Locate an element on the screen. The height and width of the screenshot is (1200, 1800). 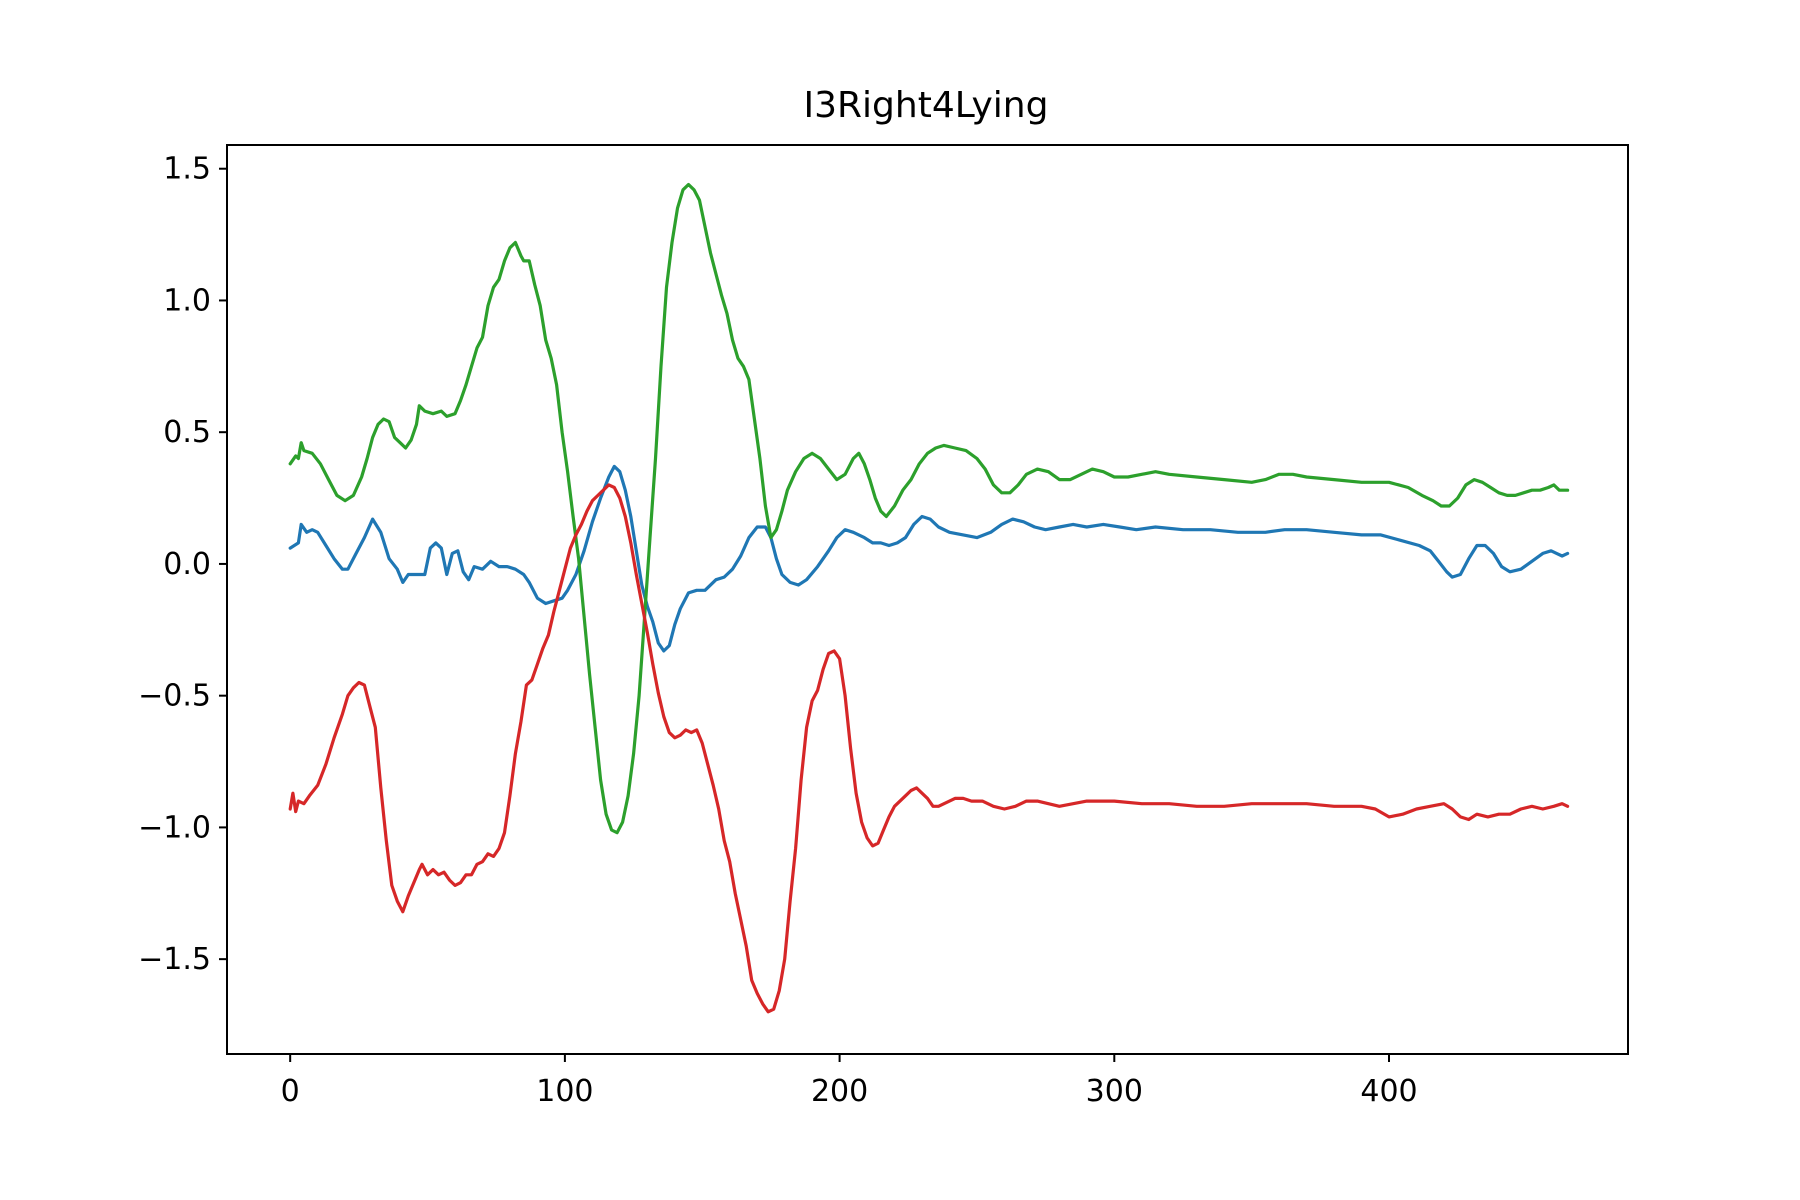
x-tick-label: 400 is located at coordinates (1388, 1091).